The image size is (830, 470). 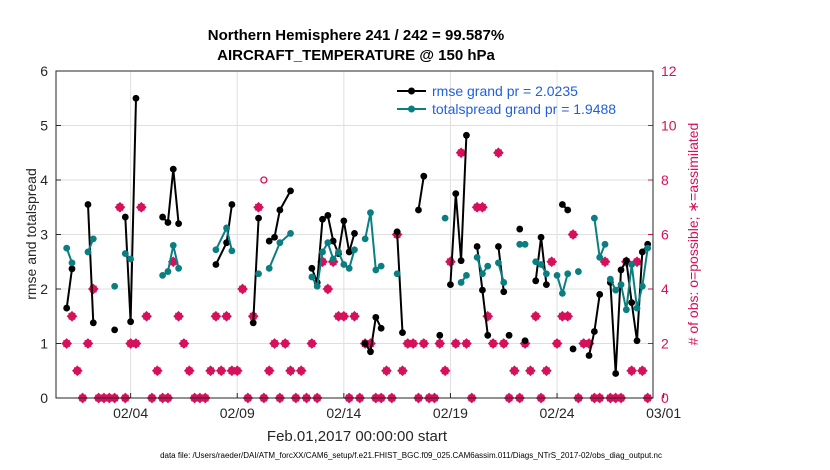 What do you see at coordinates (44, 398) in the screenshot?
I see `y-left-tick-label: 0` at bounding box center [44, 398].